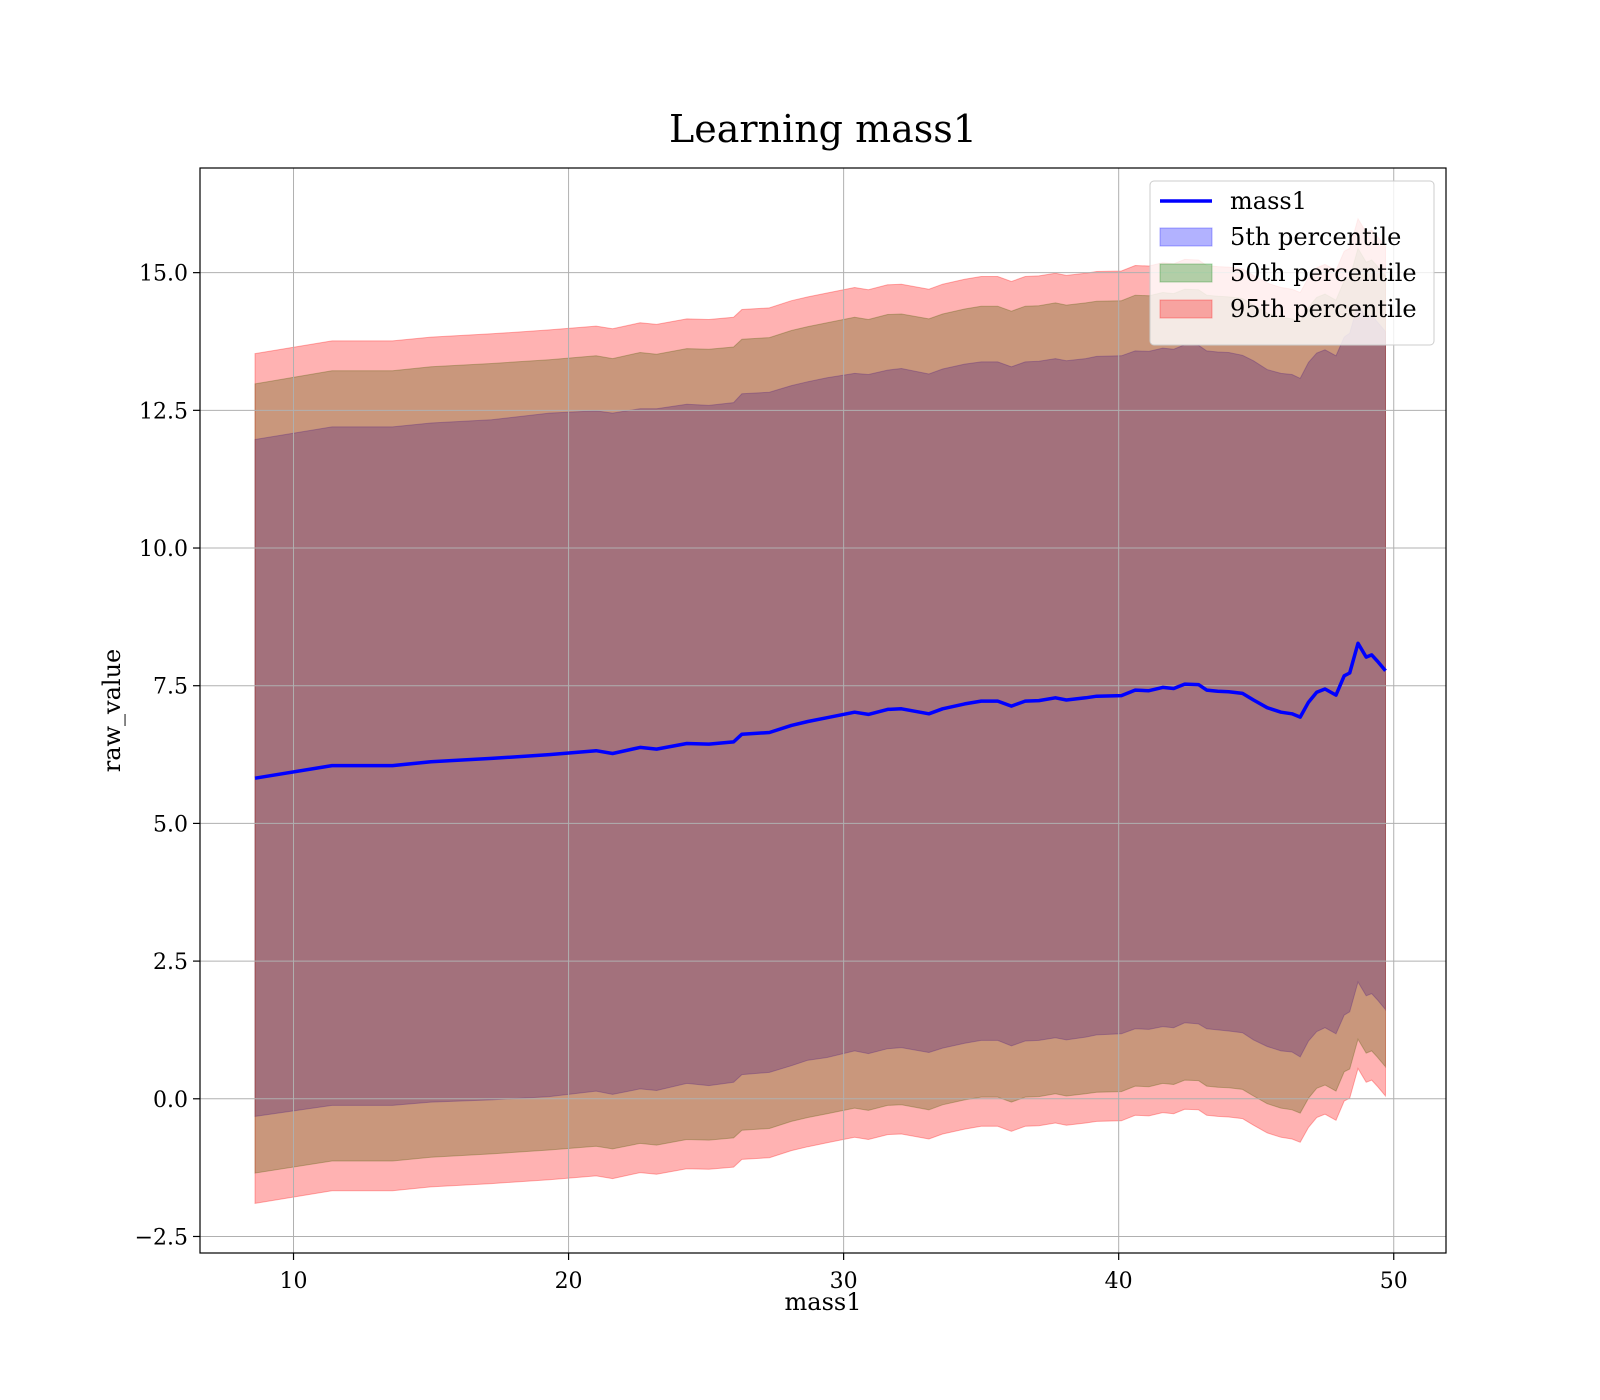 Image resolution: width=1600 pixels, height=1400 pixels. I want to click on legend-swatch-95th-percentile, so click(1186, 309).